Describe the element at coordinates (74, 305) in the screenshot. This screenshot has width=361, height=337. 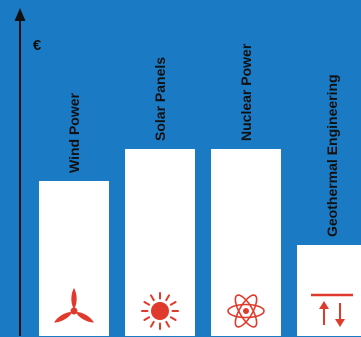
I see `wind-turbine-icon` at that location.